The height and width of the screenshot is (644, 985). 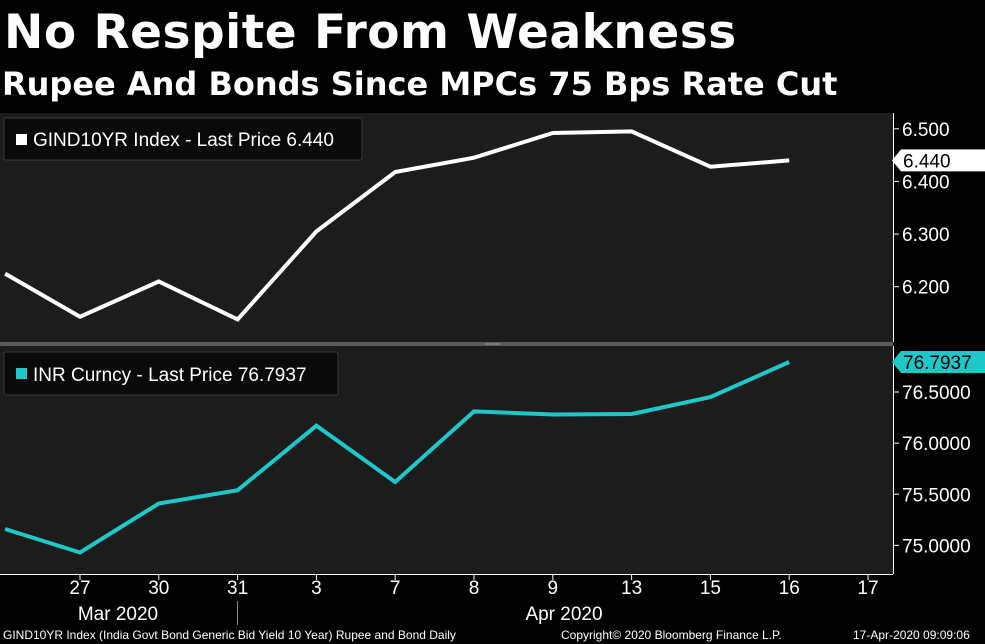 I want to click on rupee-y-tick-label: 75.0000, so click(x=936, y=546).